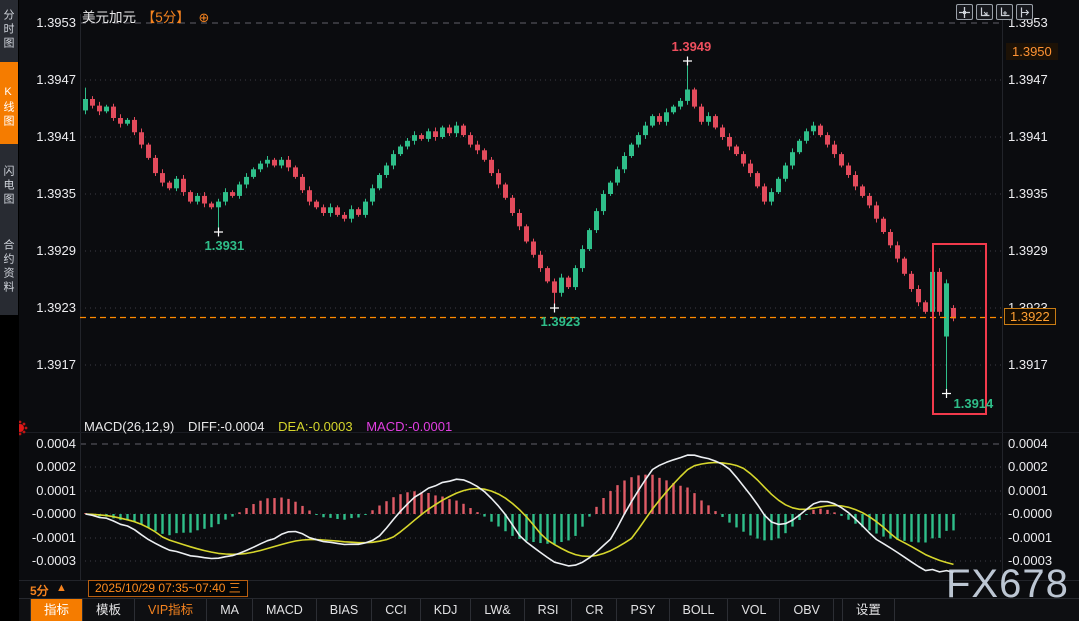  I want to click on price-tick-right: 1.3947, so click(1028, 79).